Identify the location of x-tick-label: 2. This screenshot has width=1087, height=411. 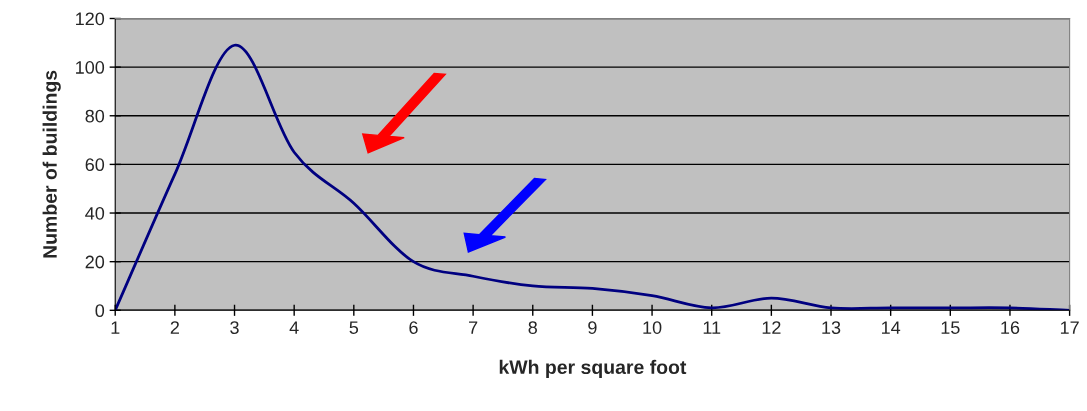
(174, 327).